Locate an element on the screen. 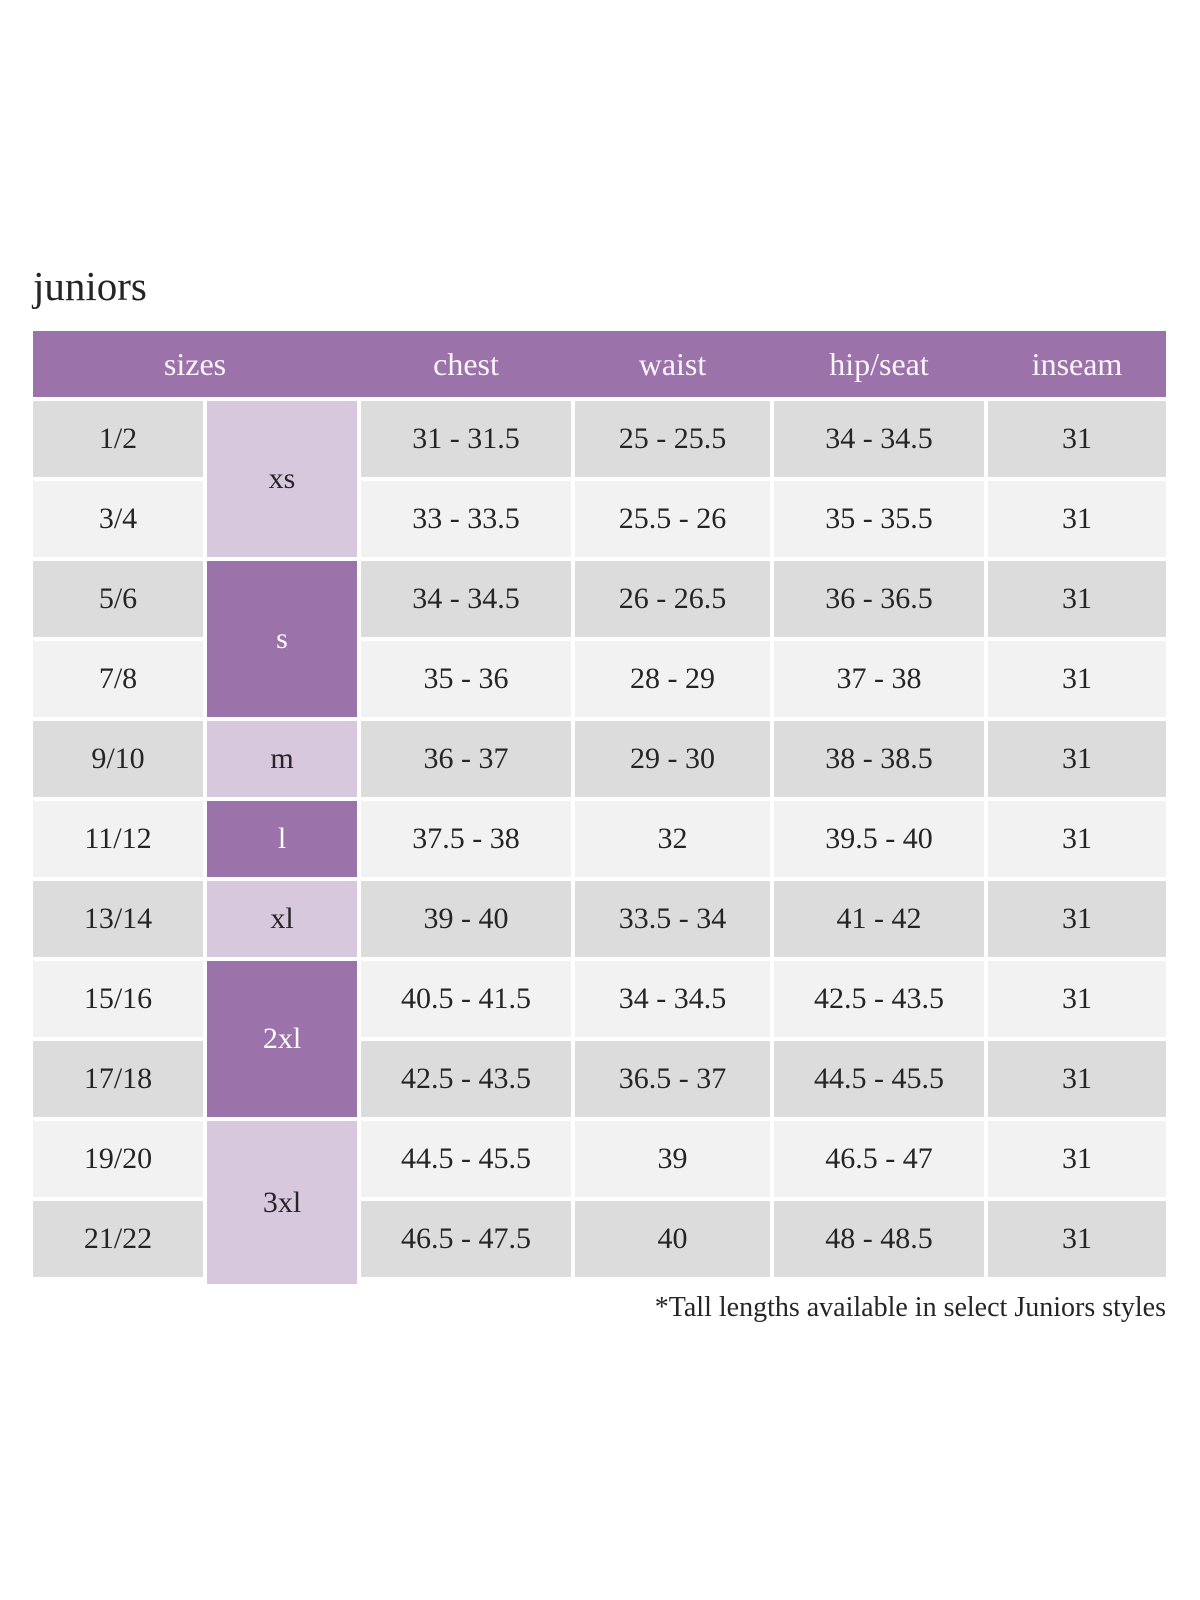 The width and height of the screenshot is (1200, 1600). cell-letter-2xl: 2xl is located at coordinates (282, 1039).